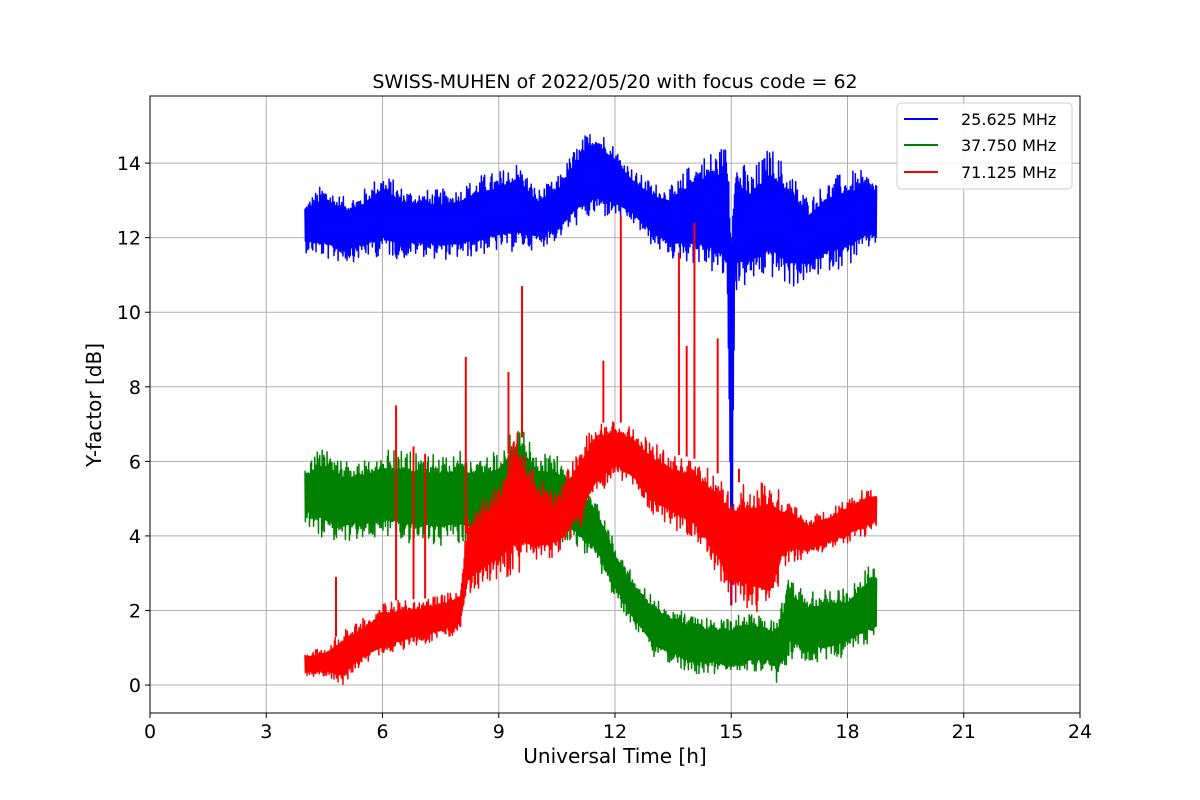 The height and width of the screenshot is (800, 1200). Describe the element at coordinates (615, 732) in the screenshot. I see `x-tick-label-4: 12` at that location.